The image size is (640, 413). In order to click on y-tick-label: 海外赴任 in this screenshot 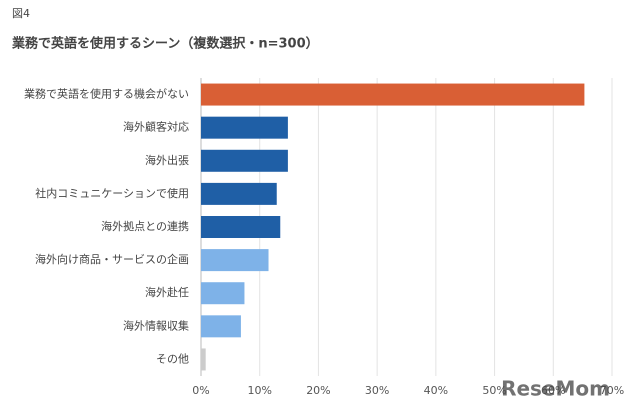, I will do `click(167, 292)`.